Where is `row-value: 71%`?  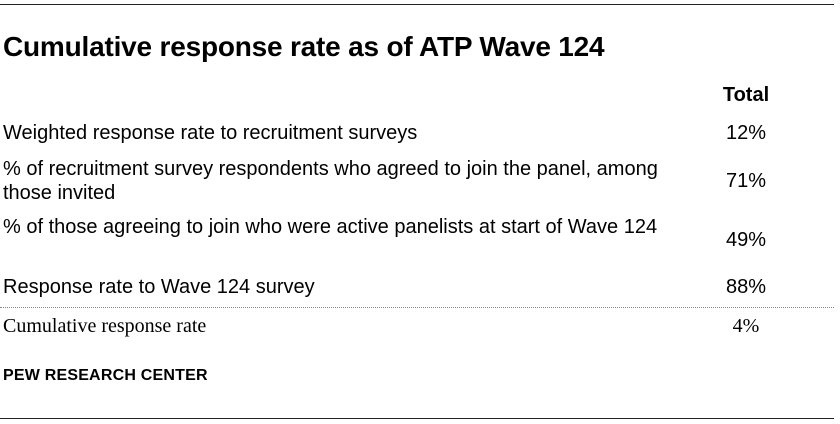 row-value: 71% is located at coordinates (746, 181).